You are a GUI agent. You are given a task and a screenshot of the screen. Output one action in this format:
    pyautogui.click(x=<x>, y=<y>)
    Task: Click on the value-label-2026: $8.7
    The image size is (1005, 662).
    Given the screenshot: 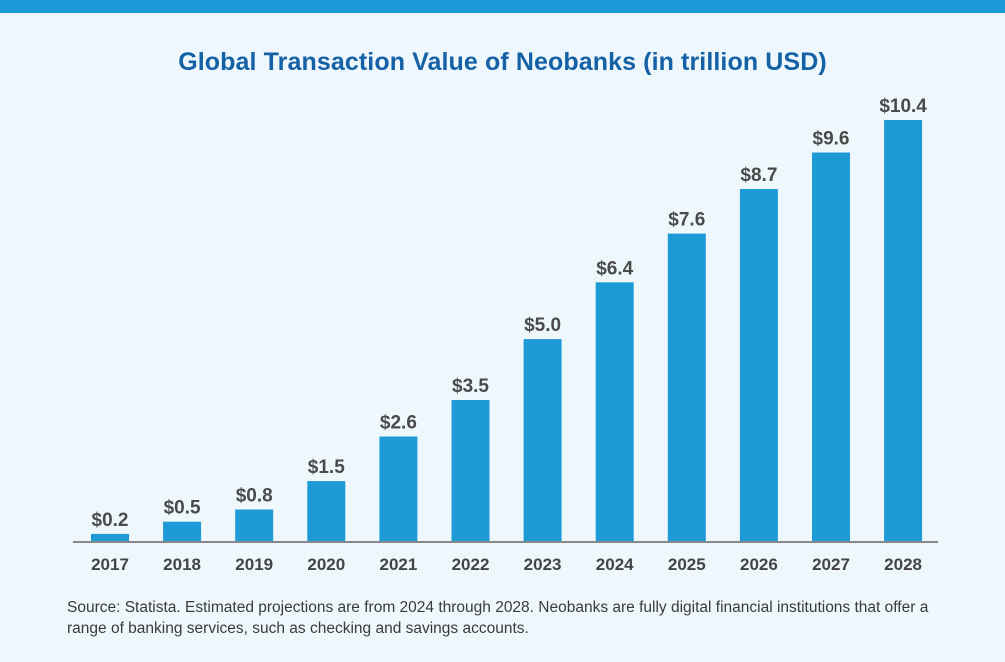 What is the action you would take?
    pyautogui.click(x=758, y=175)
    